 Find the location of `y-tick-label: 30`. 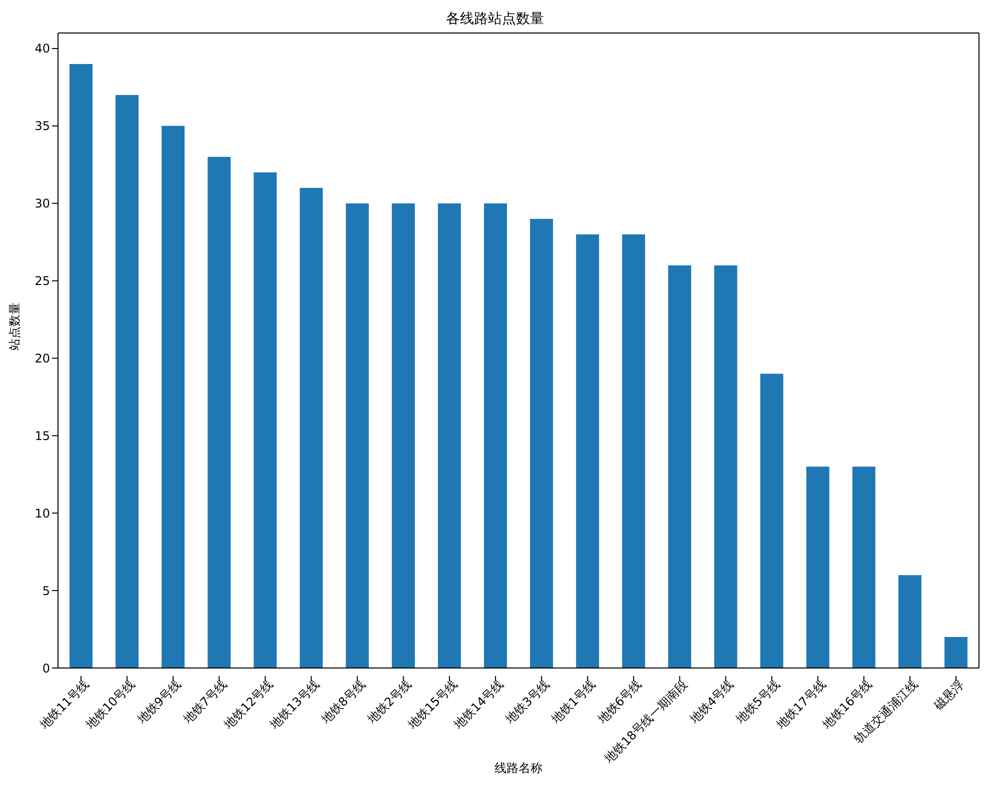

y-tick-label: 30 is located at coordinates (42, 203).